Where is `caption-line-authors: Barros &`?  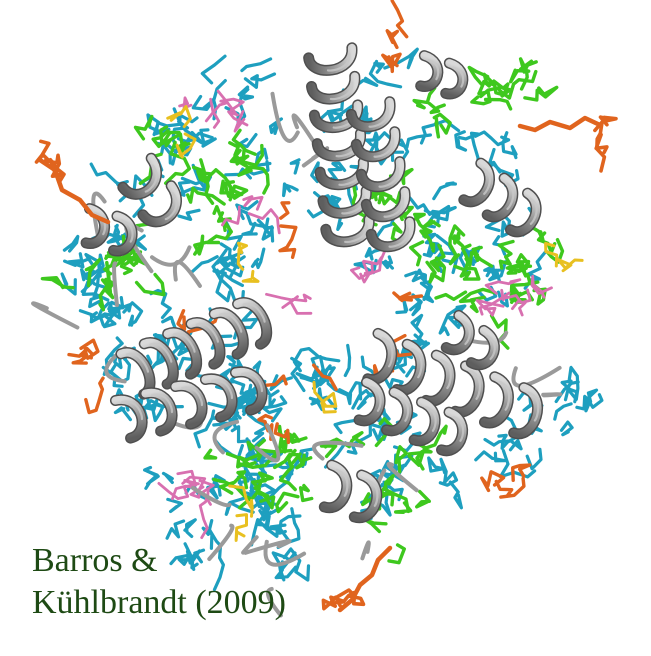
caption-line-authors: Barros & is located at coordinates (95, 560).